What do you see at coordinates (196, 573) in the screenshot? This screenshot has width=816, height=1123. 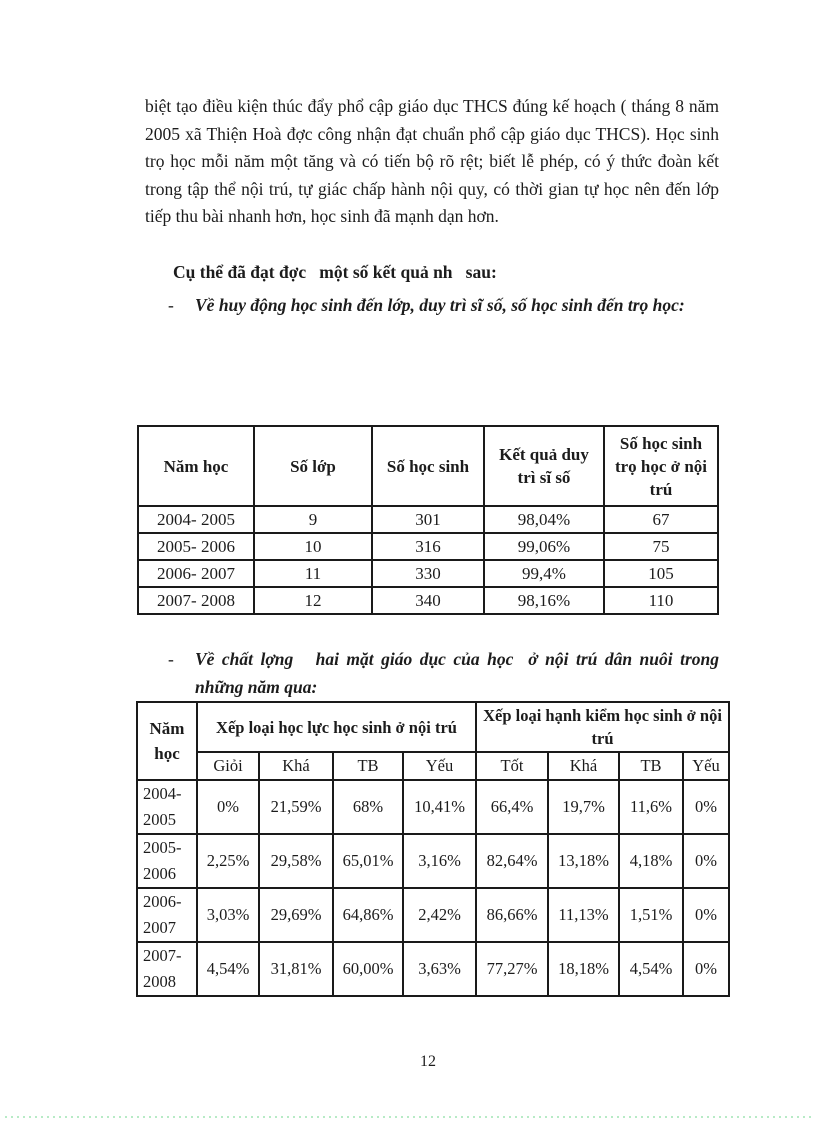 I see `year-cell: 2006- 2007` at bounding box center [196, 573].